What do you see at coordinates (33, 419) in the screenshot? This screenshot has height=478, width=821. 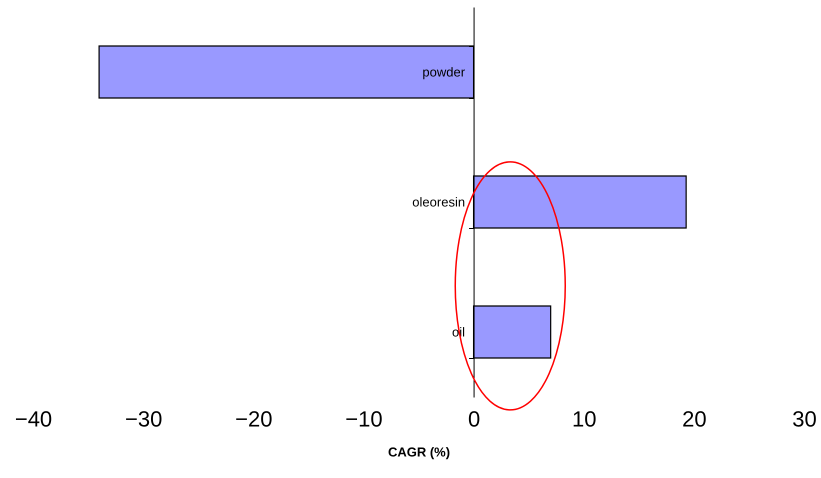 I see `x-tick-label: −40` at bounding box center [33, 419].